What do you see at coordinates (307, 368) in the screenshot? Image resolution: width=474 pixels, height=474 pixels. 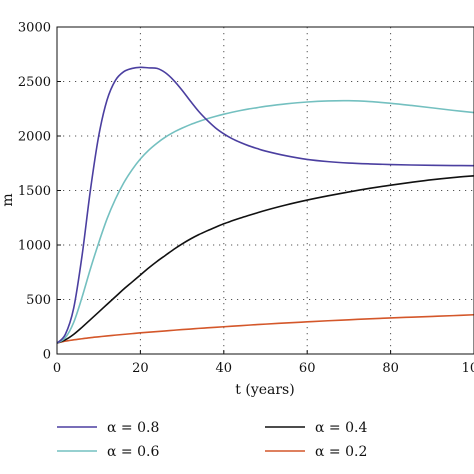 I see `x-tick-label: 60` at bounding box center [307, 368].